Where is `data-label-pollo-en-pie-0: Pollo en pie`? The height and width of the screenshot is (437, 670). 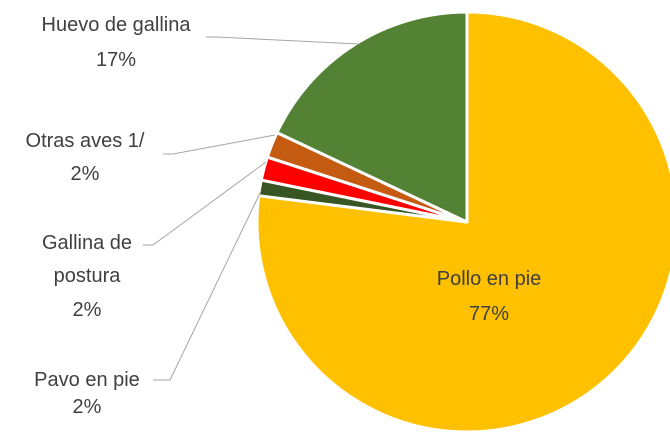
data-label-pollo-en-pie-0: Pollo en pie is located at coordinates (489, 279).